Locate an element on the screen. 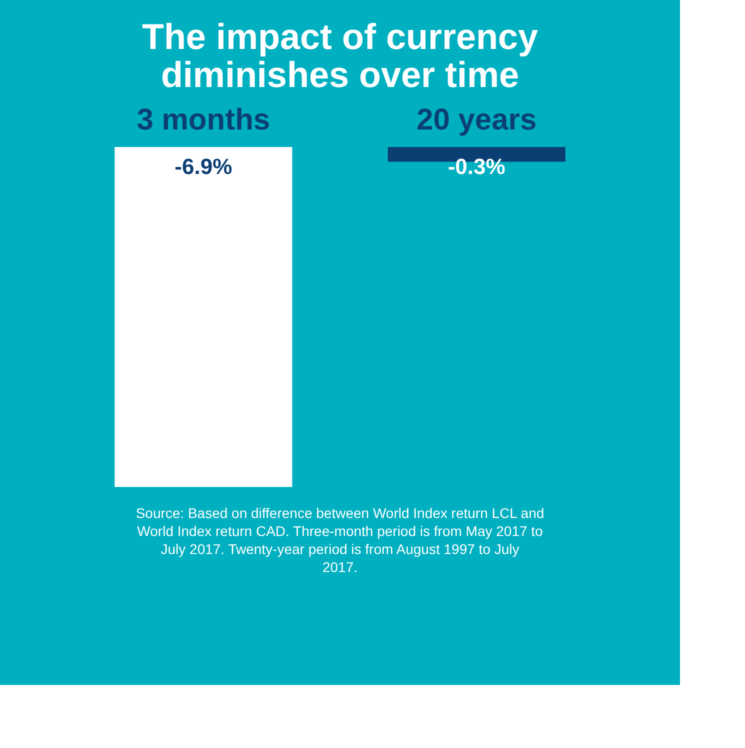  x-tick-label: 20 years is located at coordinates (476, 120).